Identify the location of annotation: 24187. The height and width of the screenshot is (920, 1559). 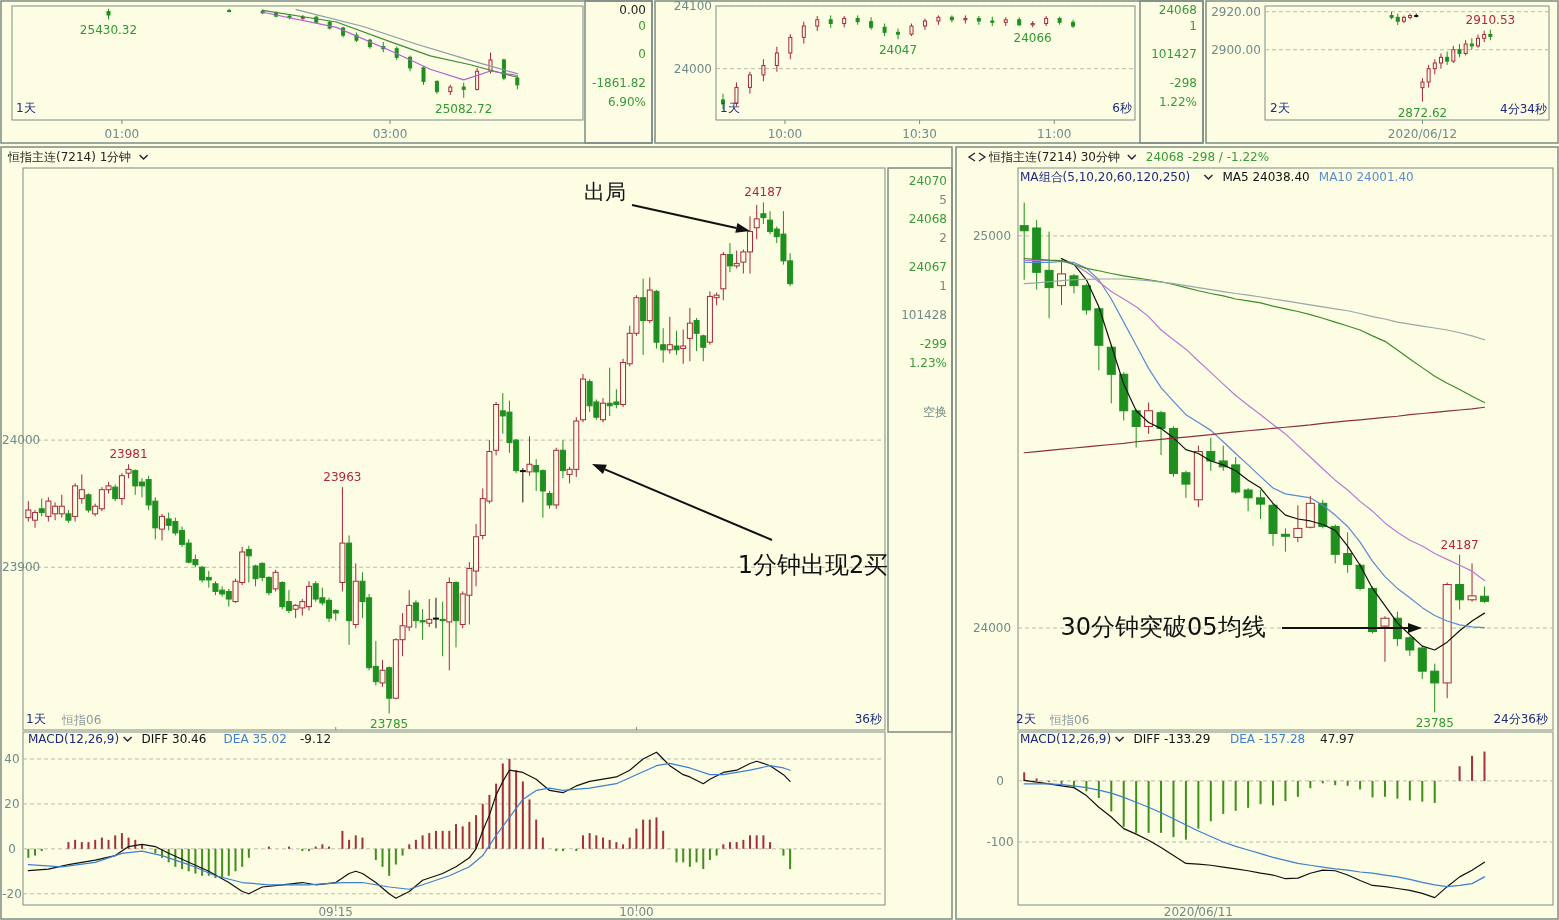
(763, 192).